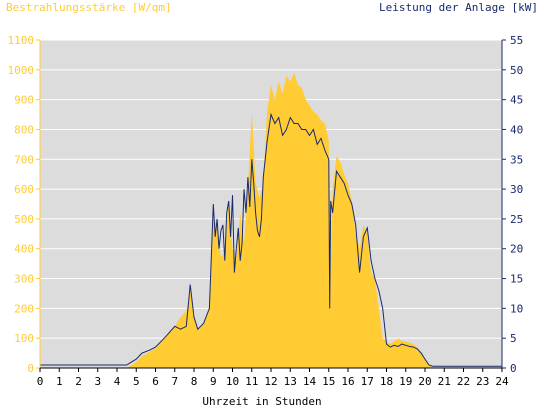 Image resolution: width=544 pixels, height=408 pixels. Describe the element at coordinates (502, 381) in the screenshot. I see `x-tick-label-24: 24` at that location.